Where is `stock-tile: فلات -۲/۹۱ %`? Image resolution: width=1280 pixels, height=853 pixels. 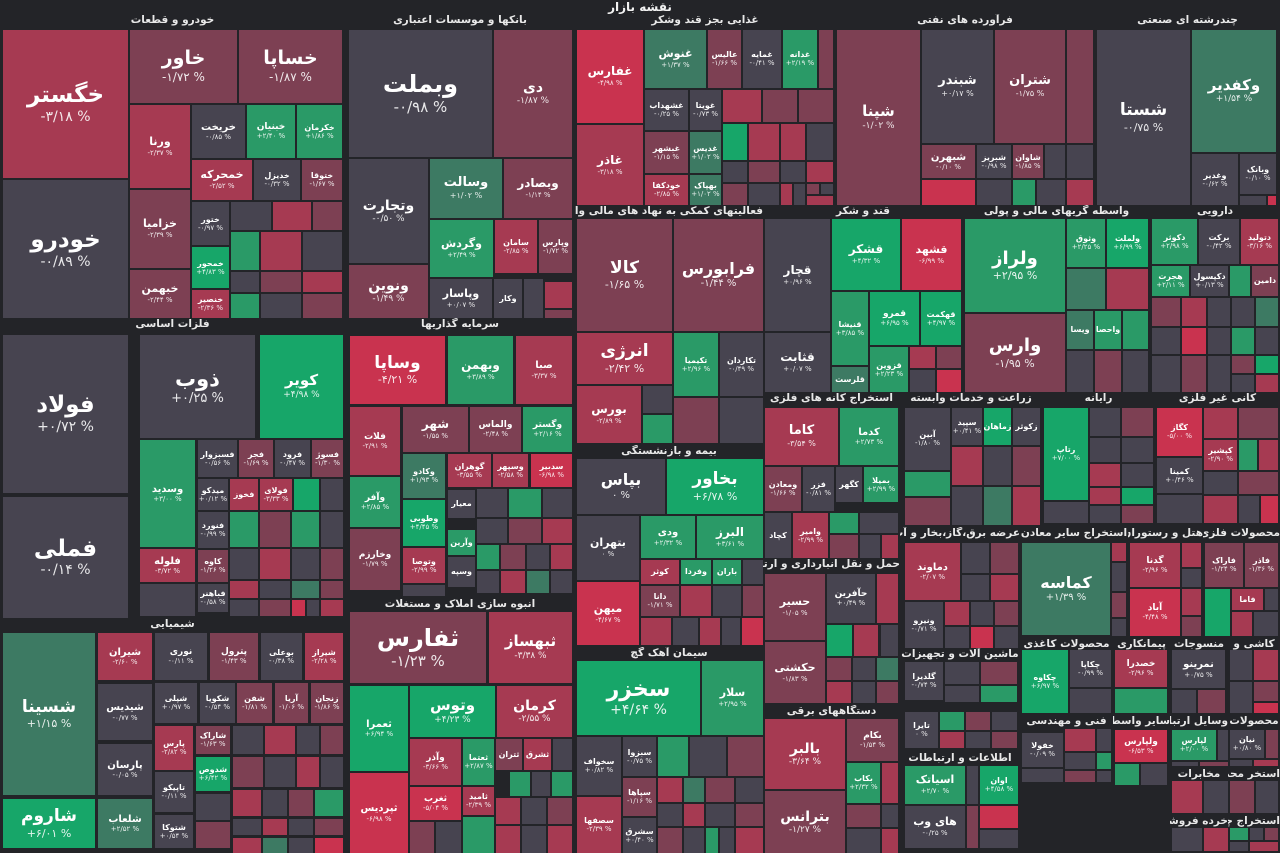 stock-tile: فلات -۲/۹۱ % is located at coordinates (375, 441).